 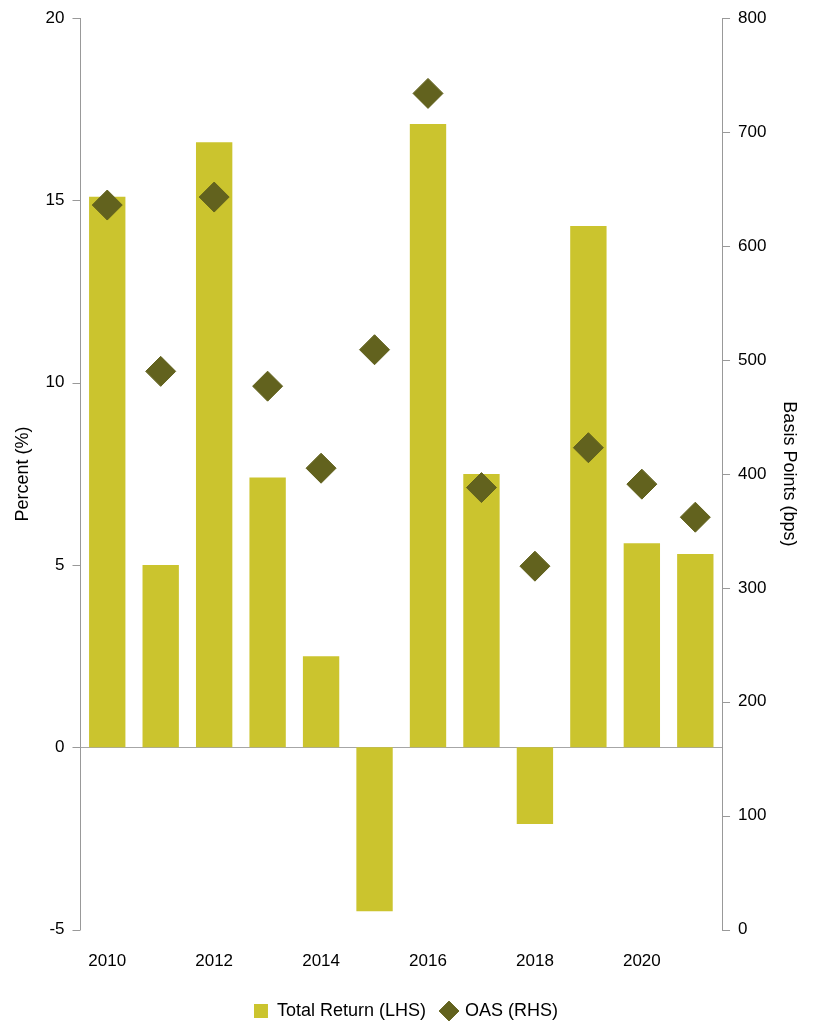 I want to click on y2-tick-label: 600, so click(x=752, y=245).